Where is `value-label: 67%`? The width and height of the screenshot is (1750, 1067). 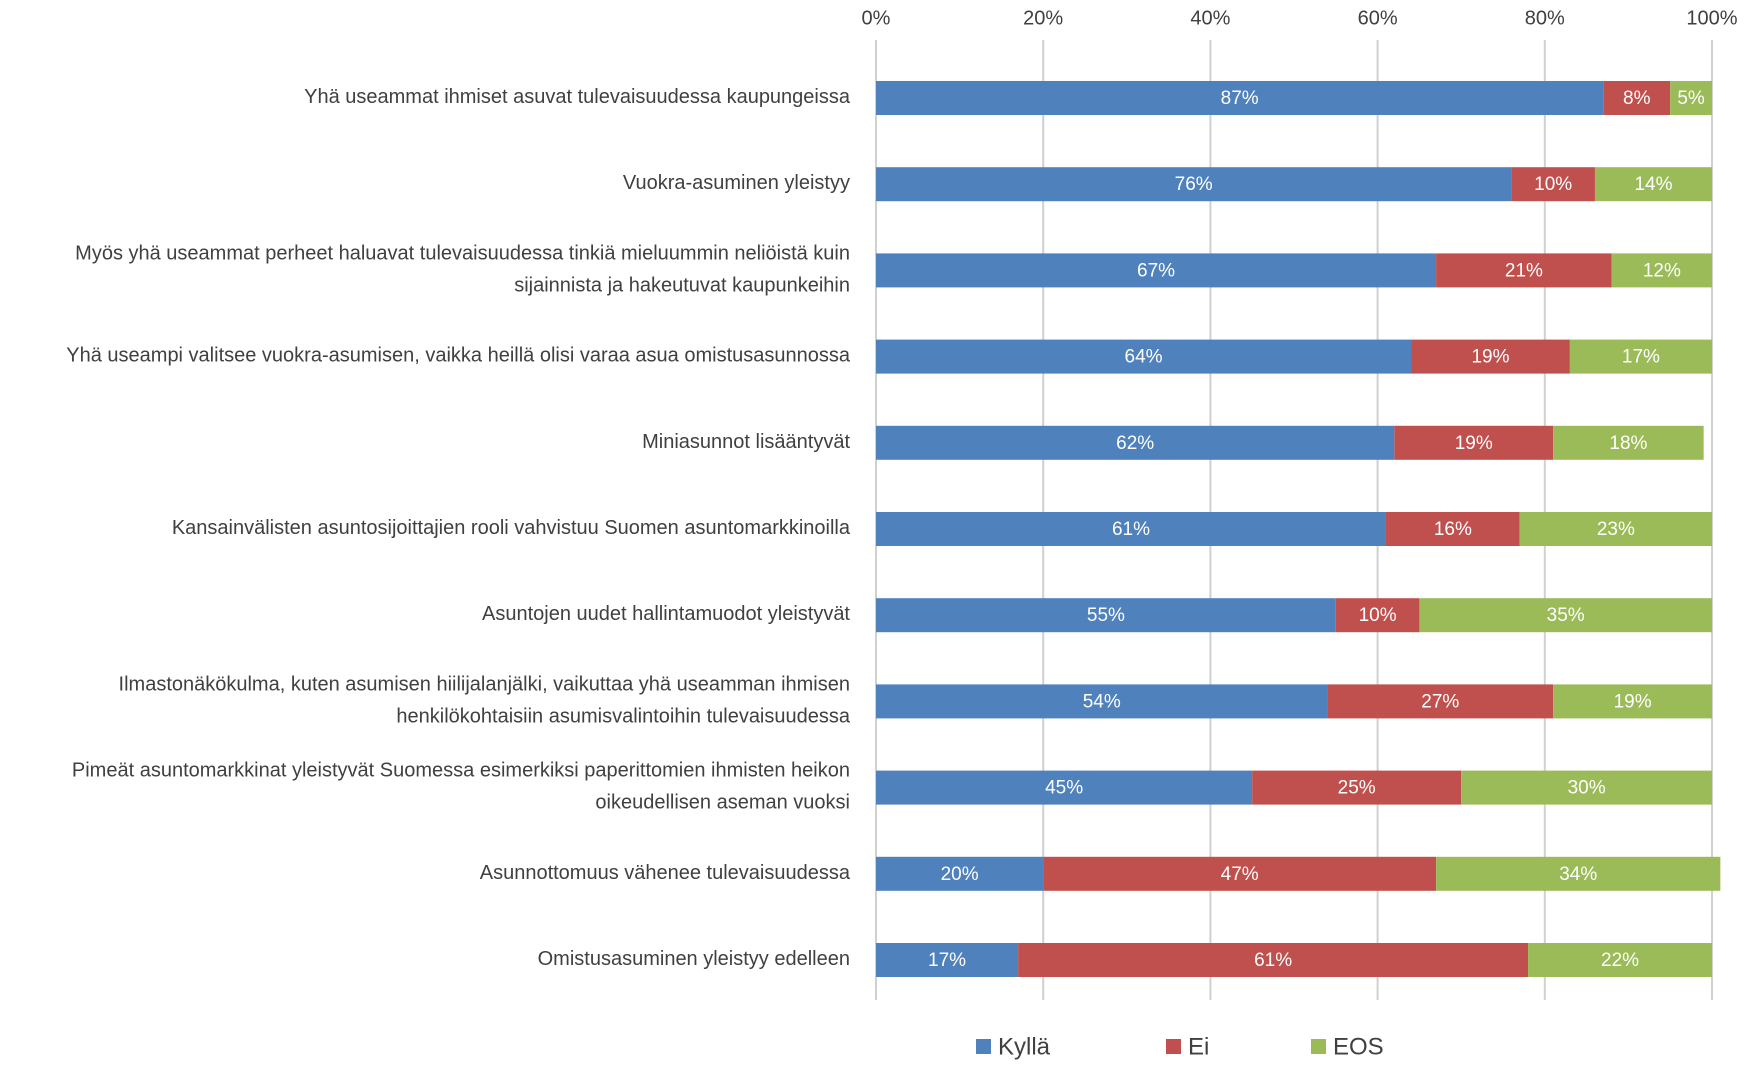
value-label: 67% is located at coordinates (1156, 270).